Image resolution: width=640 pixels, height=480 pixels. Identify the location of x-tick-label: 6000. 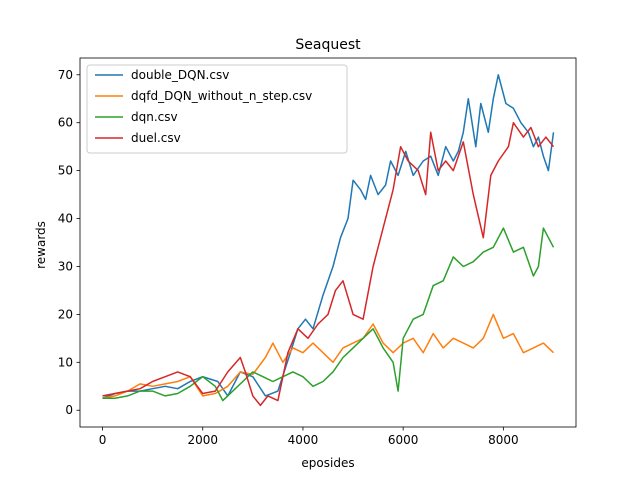
(403, 440).